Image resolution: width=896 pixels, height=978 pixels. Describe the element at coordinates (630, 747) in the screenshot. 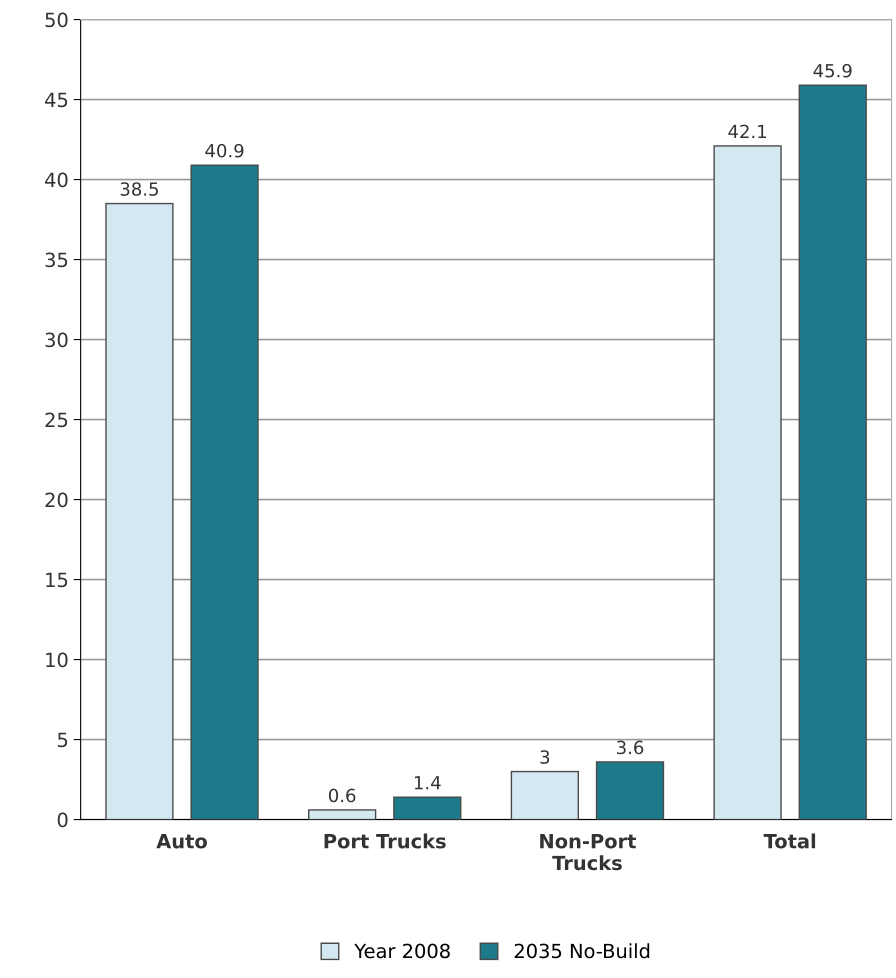

I see `data-label: 3.6` at that location.